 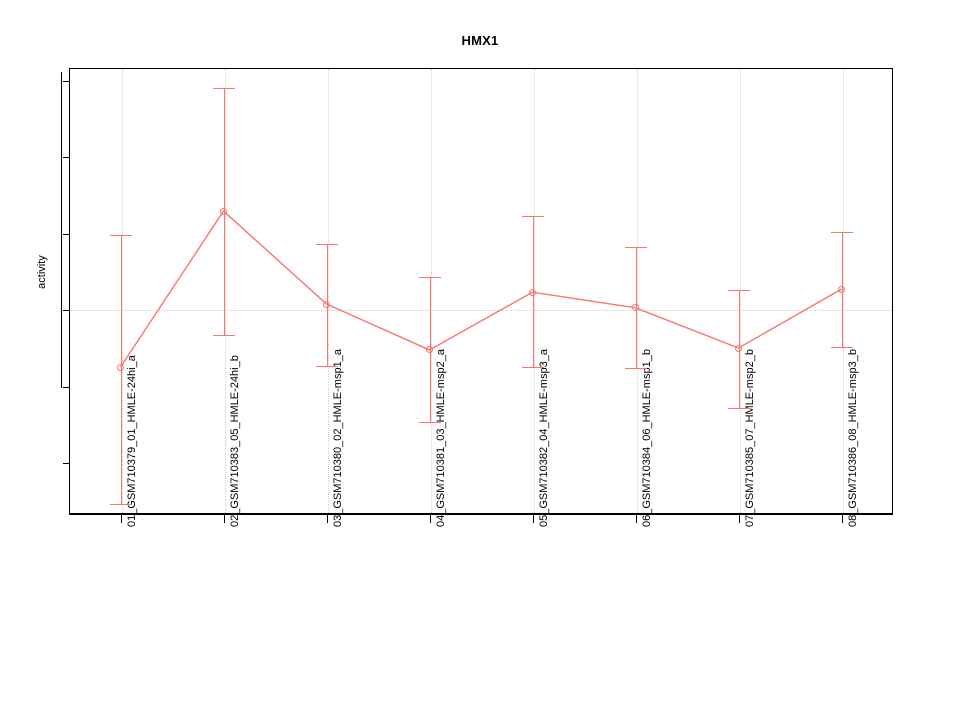 What do you see at coordinates (61, 230) in the screenshot?
I see `y-axis-line` at bounding box center [61, 230].